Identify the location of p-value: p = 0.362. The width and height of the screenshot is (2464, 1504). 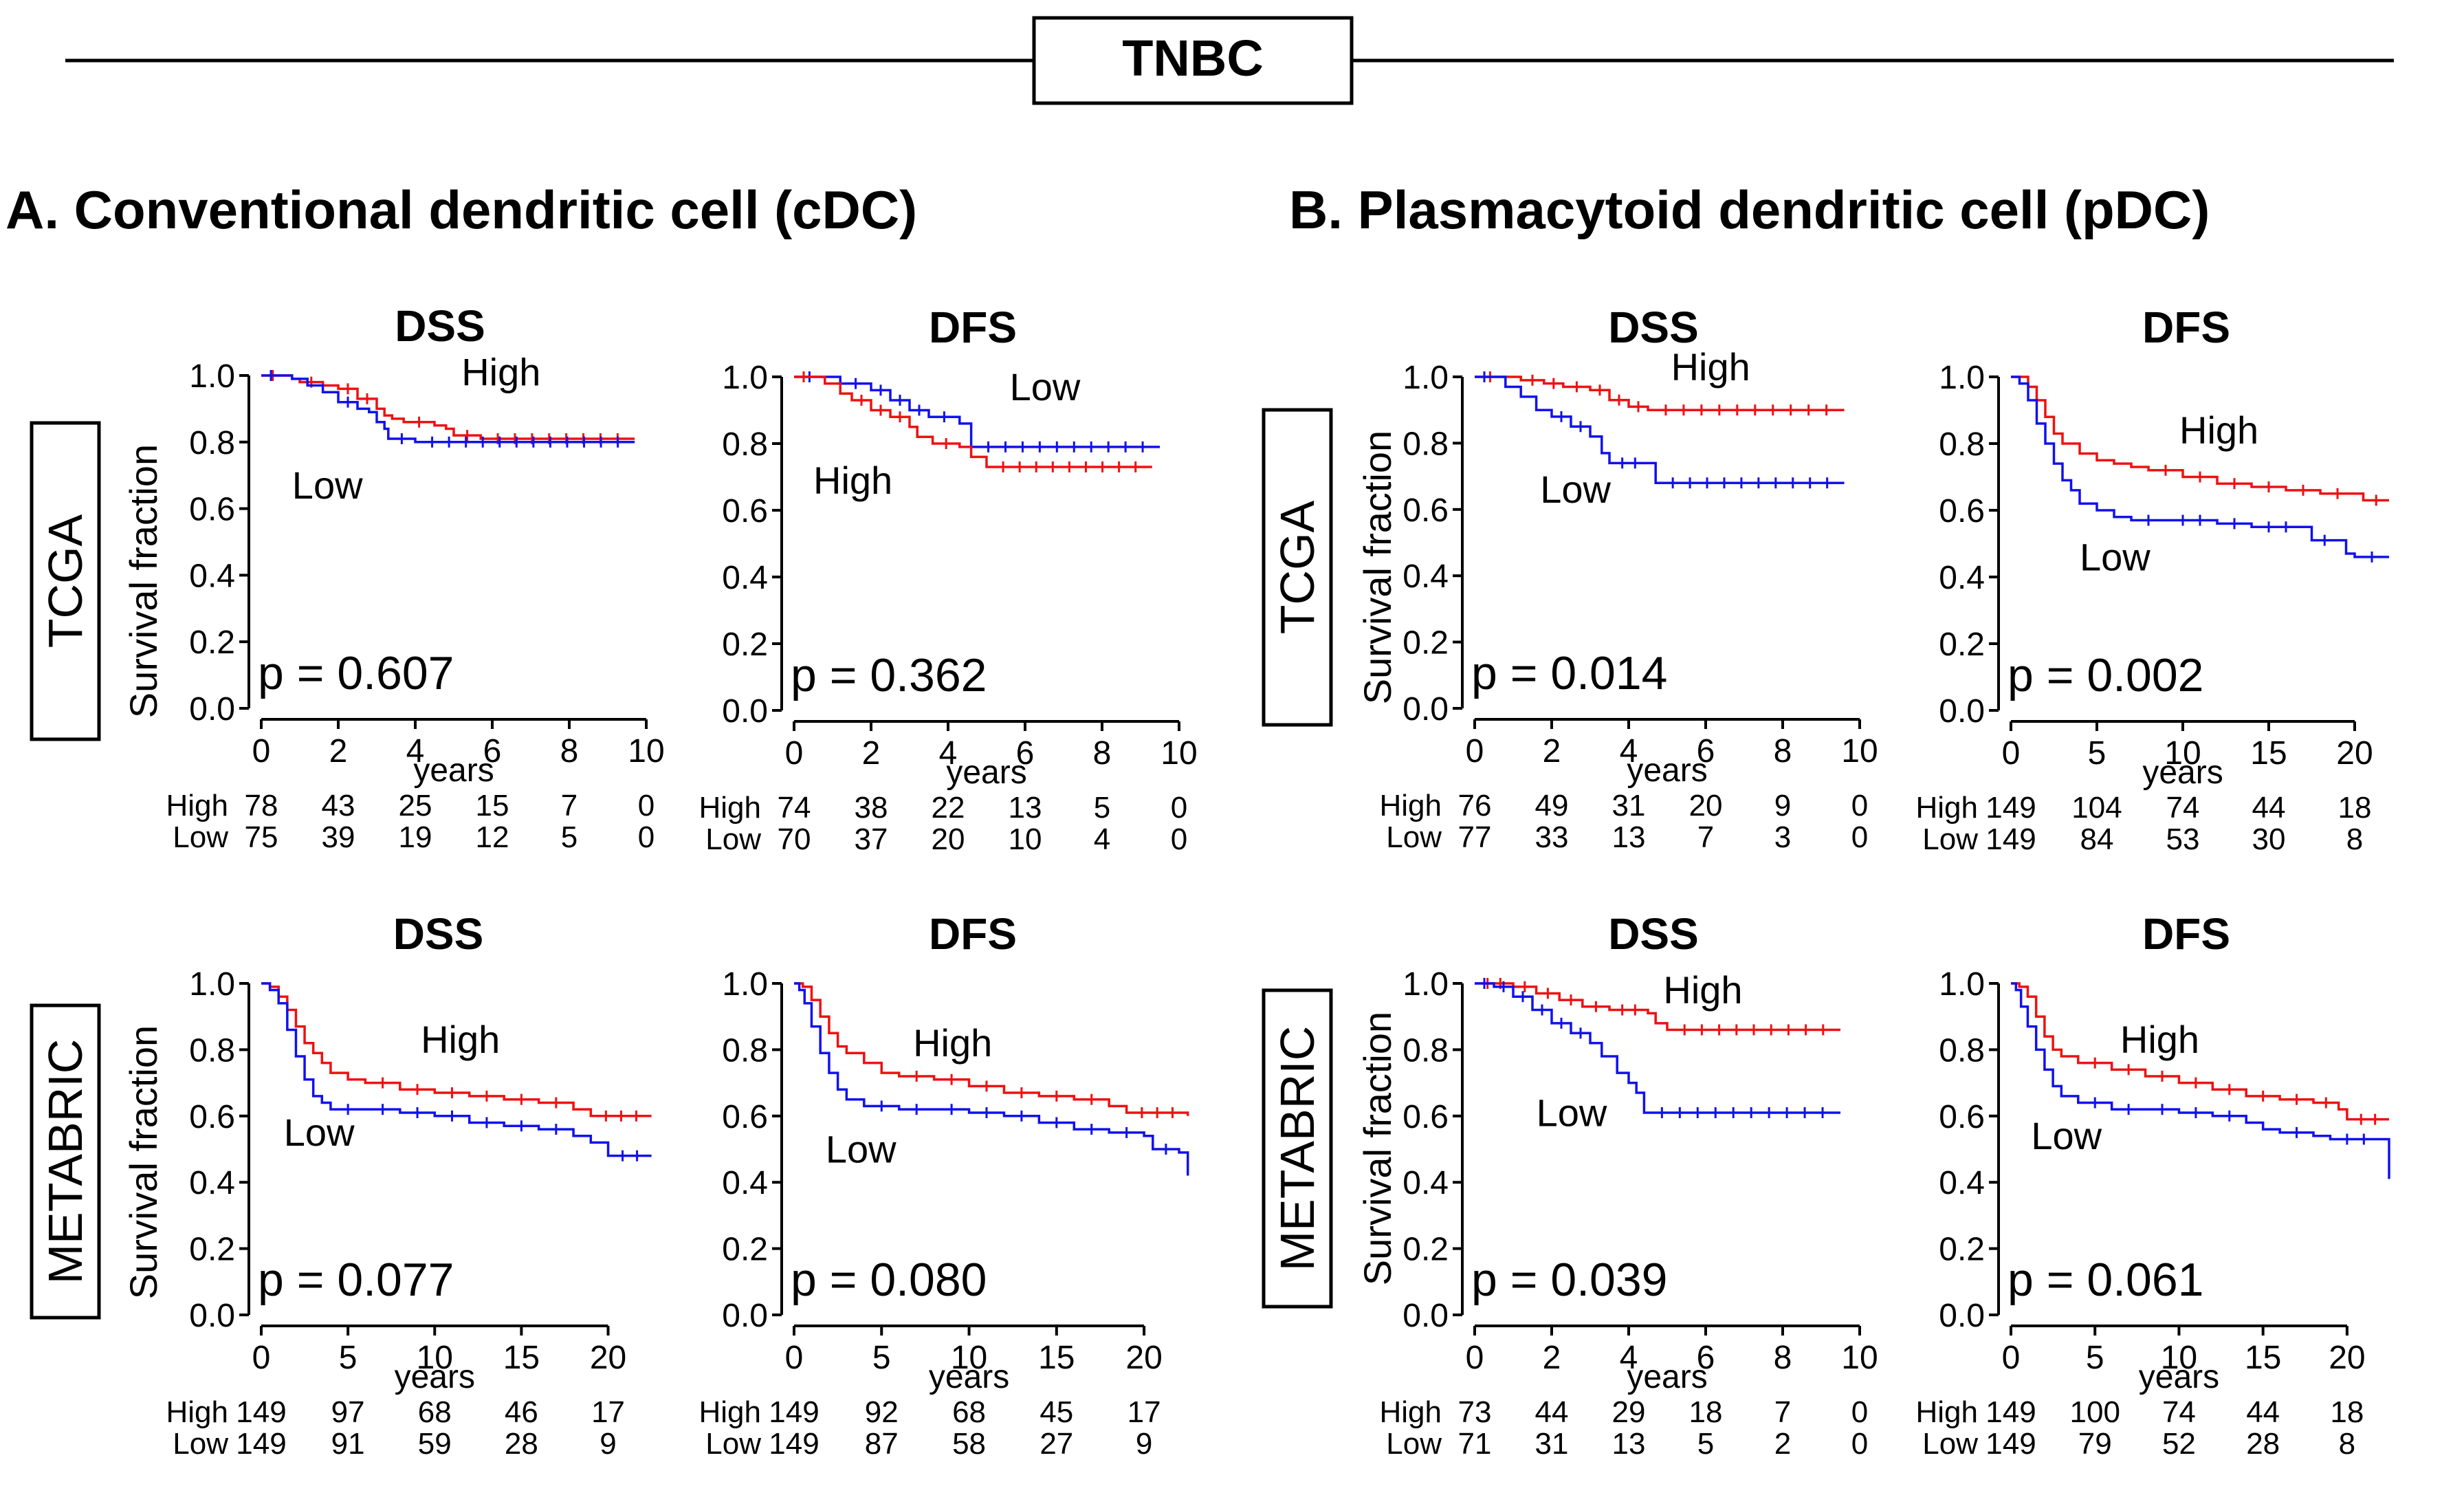
(889, 675).